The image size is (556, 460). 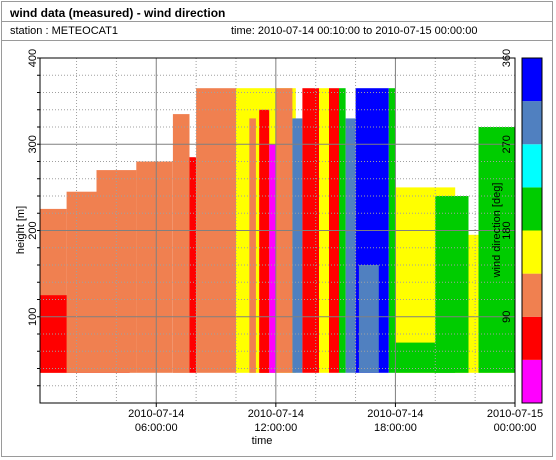 I want to click on colorbar-border, so click(x=532, y=230).